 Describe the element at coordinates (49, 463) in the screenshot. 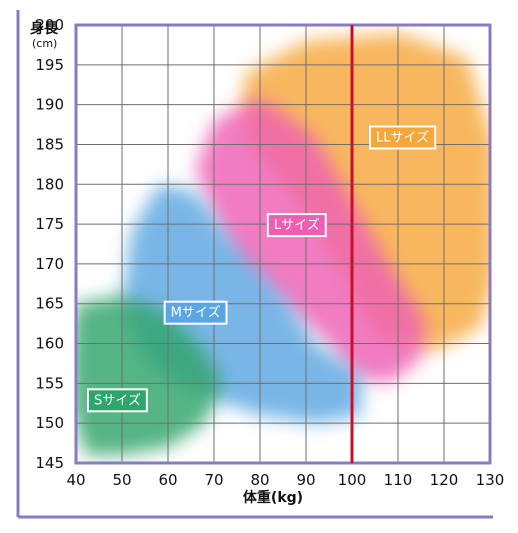

I see `y-tick-label: 145` at that location.